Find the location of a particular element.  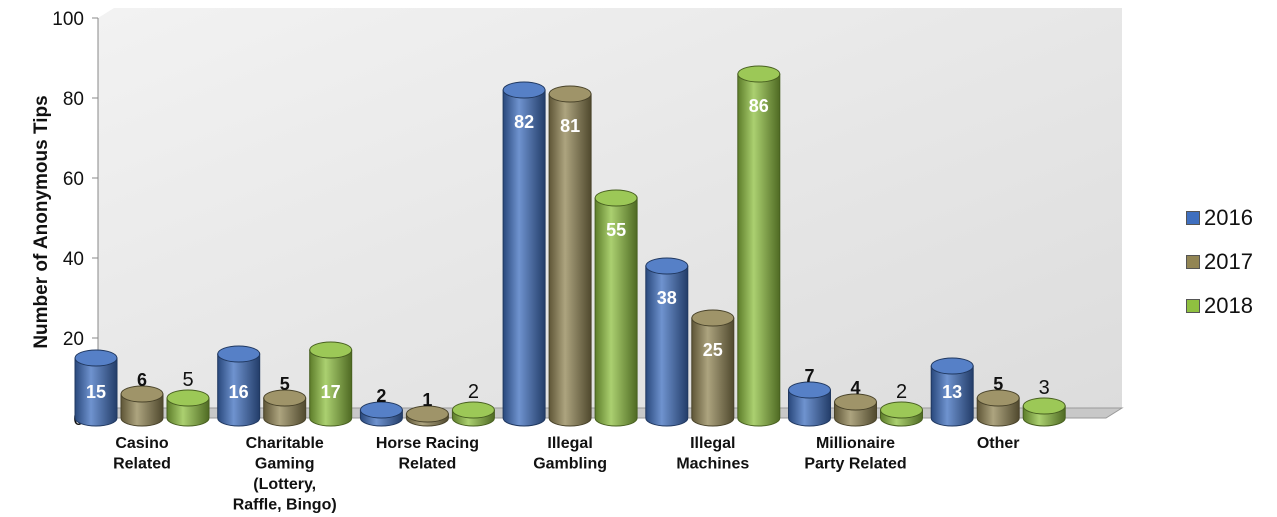

bar-2016-4: 38 is located at coordinates (667, 342).